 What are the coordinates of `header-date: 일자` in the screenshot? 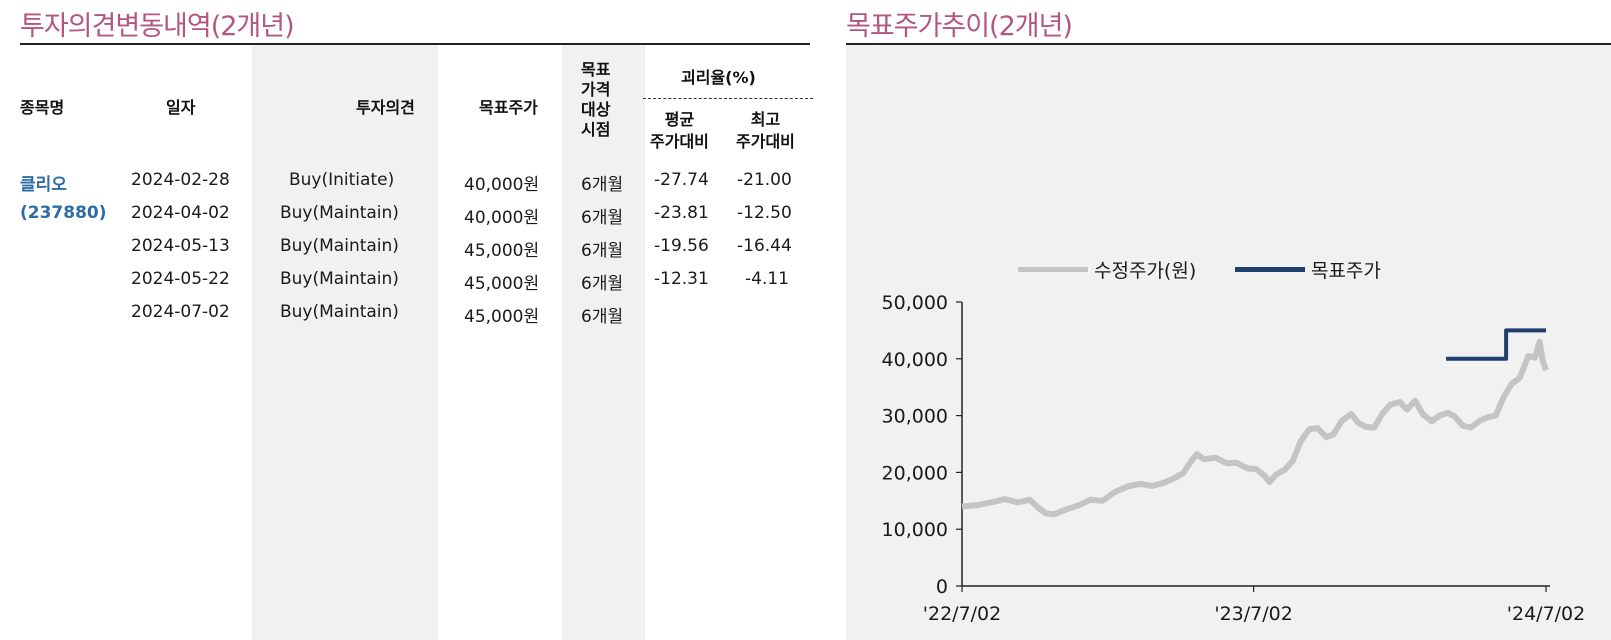 It's located at (181, 107).